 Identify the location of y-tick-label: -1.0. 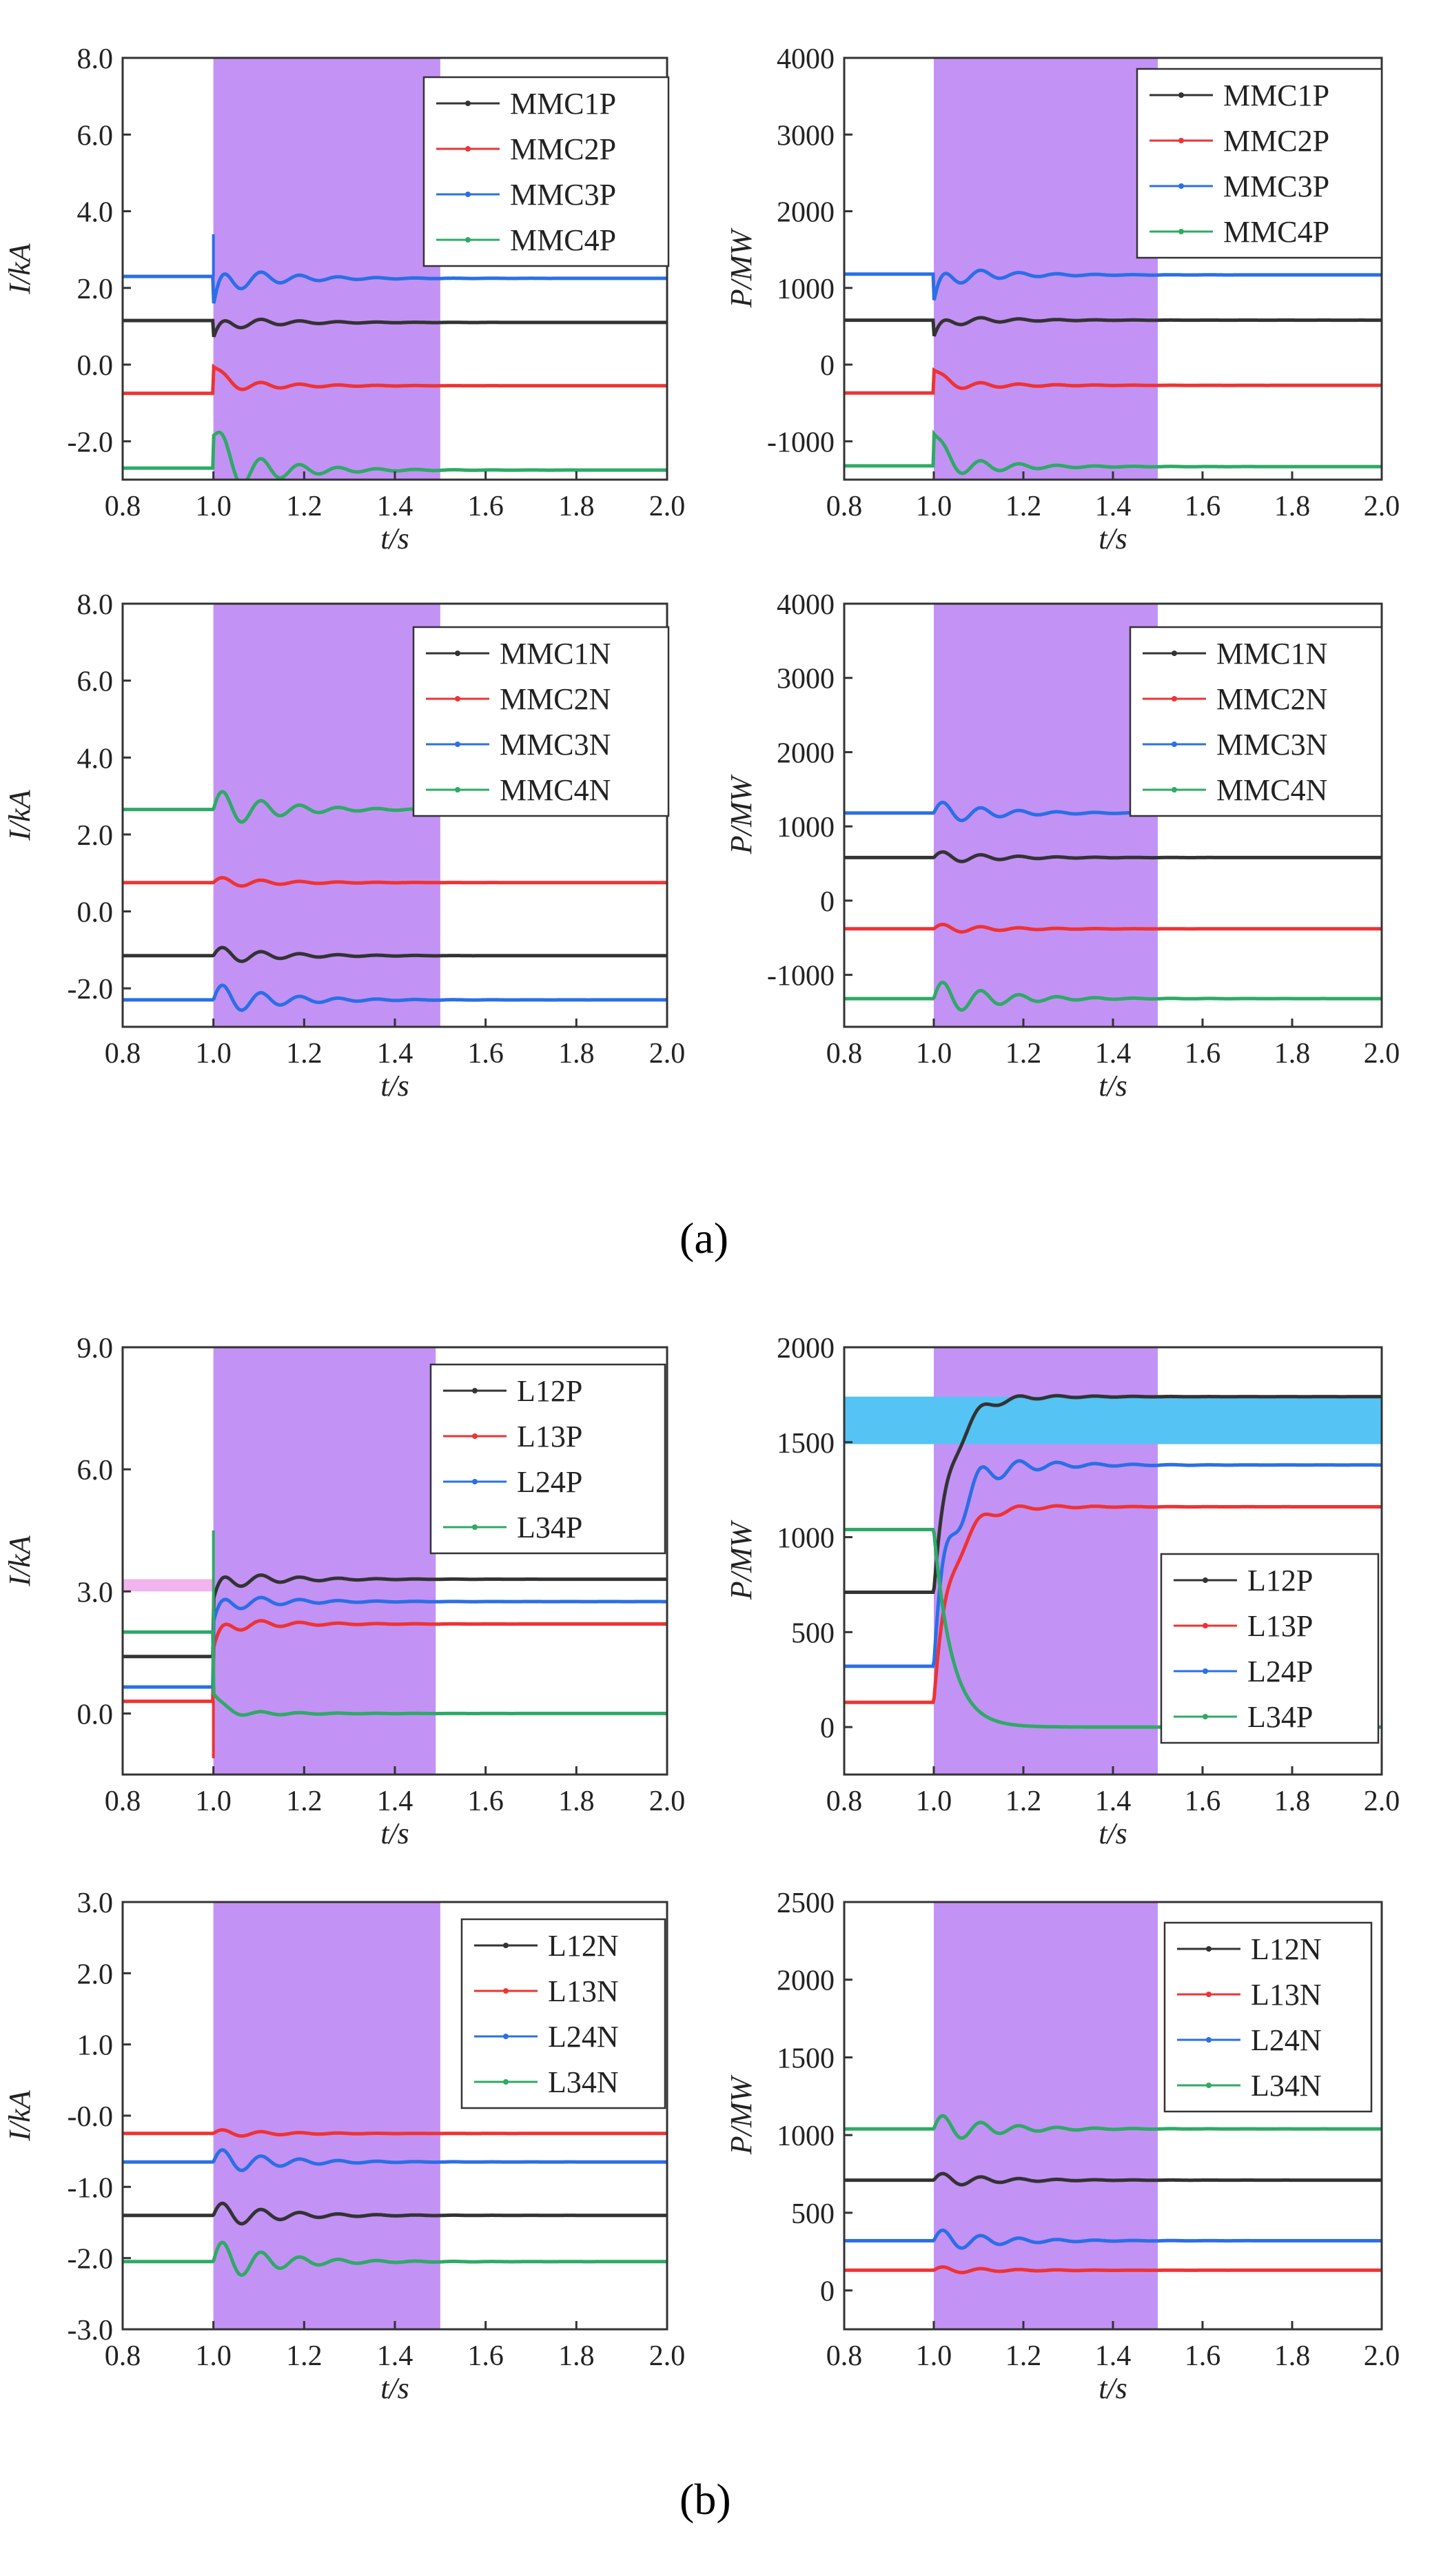
(91, 2188).